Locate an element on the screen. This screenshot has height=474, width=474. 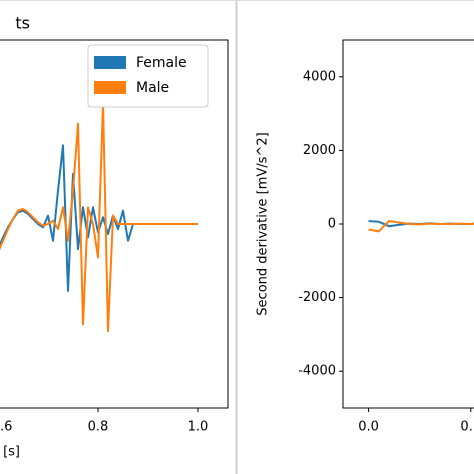
y-tick-label: 0 is located at coordinates (332, 224).